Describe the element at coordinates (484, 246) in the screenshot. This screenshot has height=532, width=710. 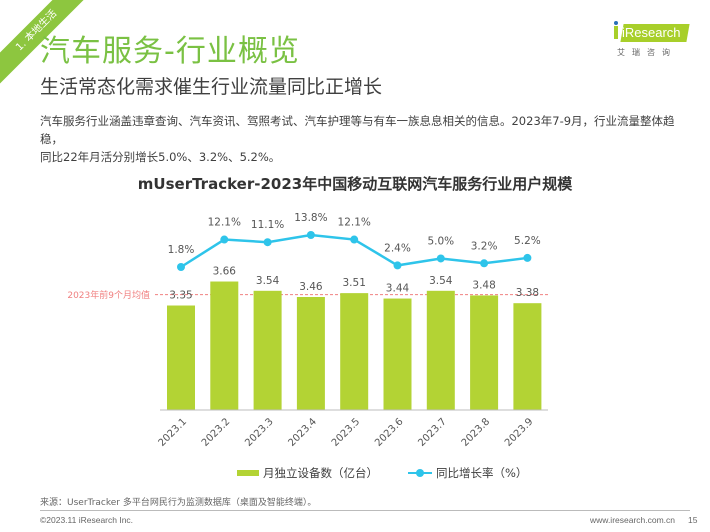
I see `line-data-label: 3.2%` at that location.